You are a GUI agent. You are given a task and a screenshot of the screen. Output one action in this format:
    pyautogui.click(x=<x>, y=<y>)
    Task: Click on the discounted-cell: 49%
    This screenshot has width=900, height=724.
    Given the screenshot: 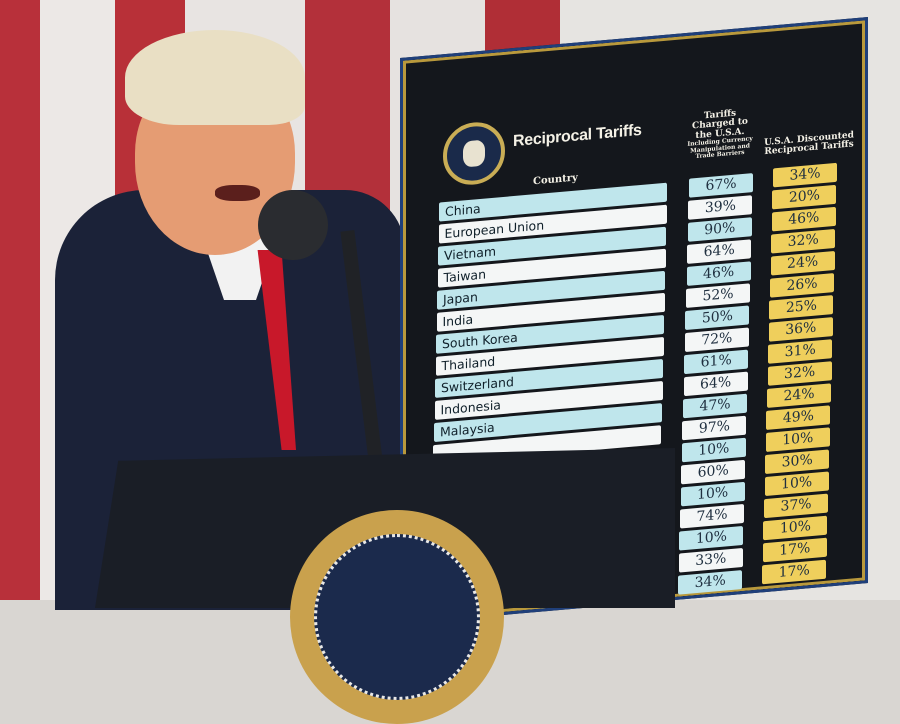 What is the action you would take?
    pyautogui.click(x=798, y=417)
    